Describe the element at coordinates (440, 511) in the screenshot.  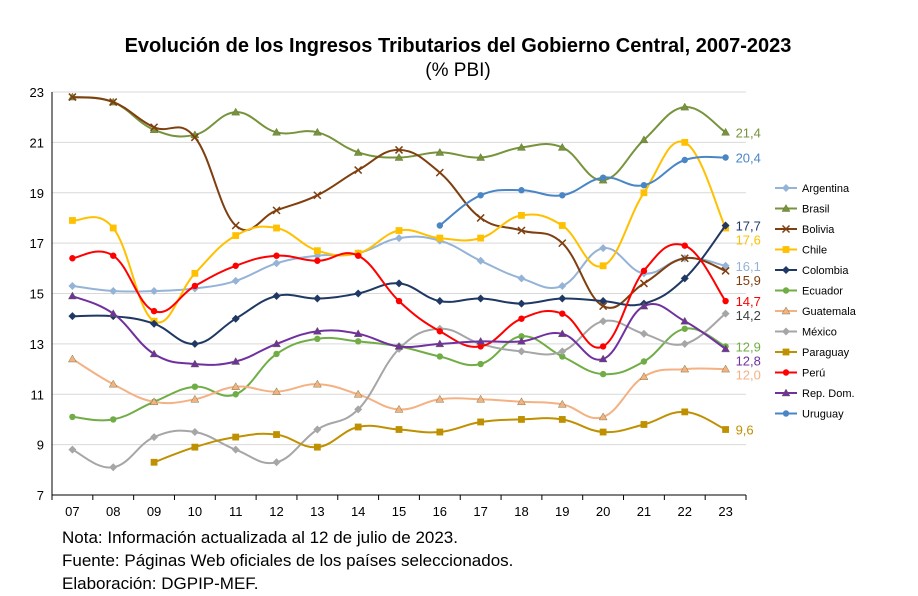
I see `x-tick-label: 16` at that location.